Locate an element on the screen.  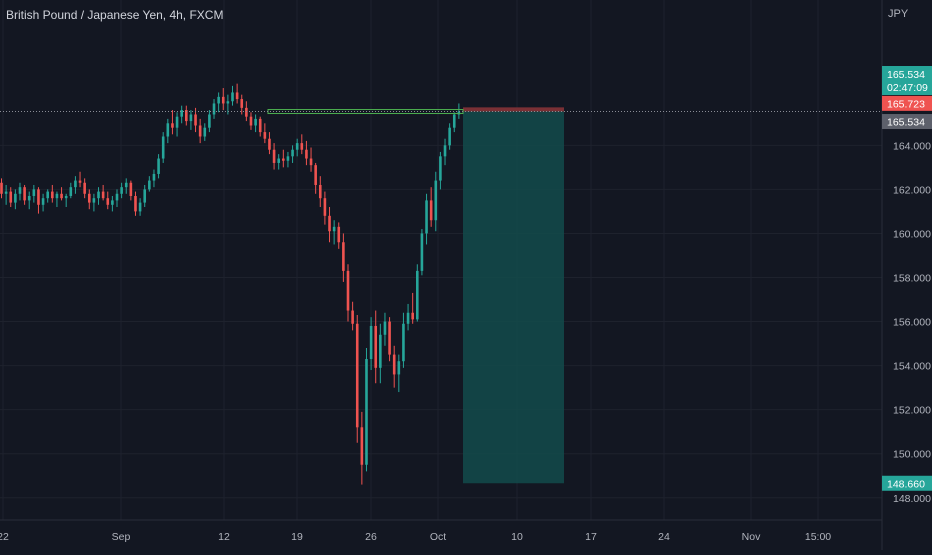
x-tick-label: 12 is located at coordinates (224, 537).